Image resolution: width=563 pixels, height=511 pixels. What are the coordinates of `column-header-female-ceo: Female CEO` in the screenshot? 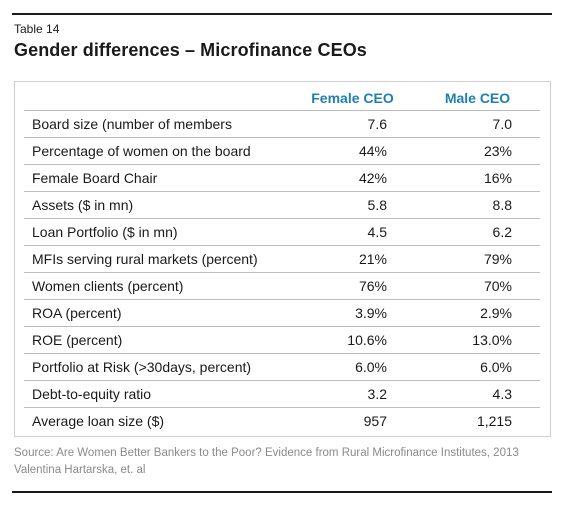 It's located at (352, 98).